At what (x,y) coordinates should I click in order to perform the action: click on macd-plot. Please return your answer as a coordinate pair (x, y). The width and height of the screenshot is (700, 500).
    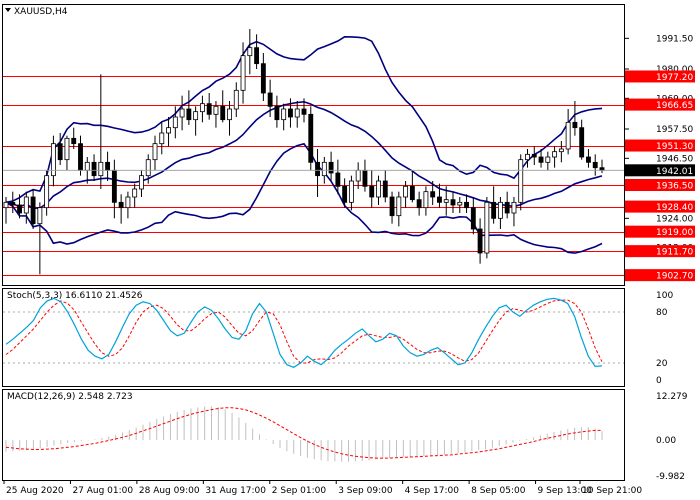
    Looking at the image, I should click on (304, 434).